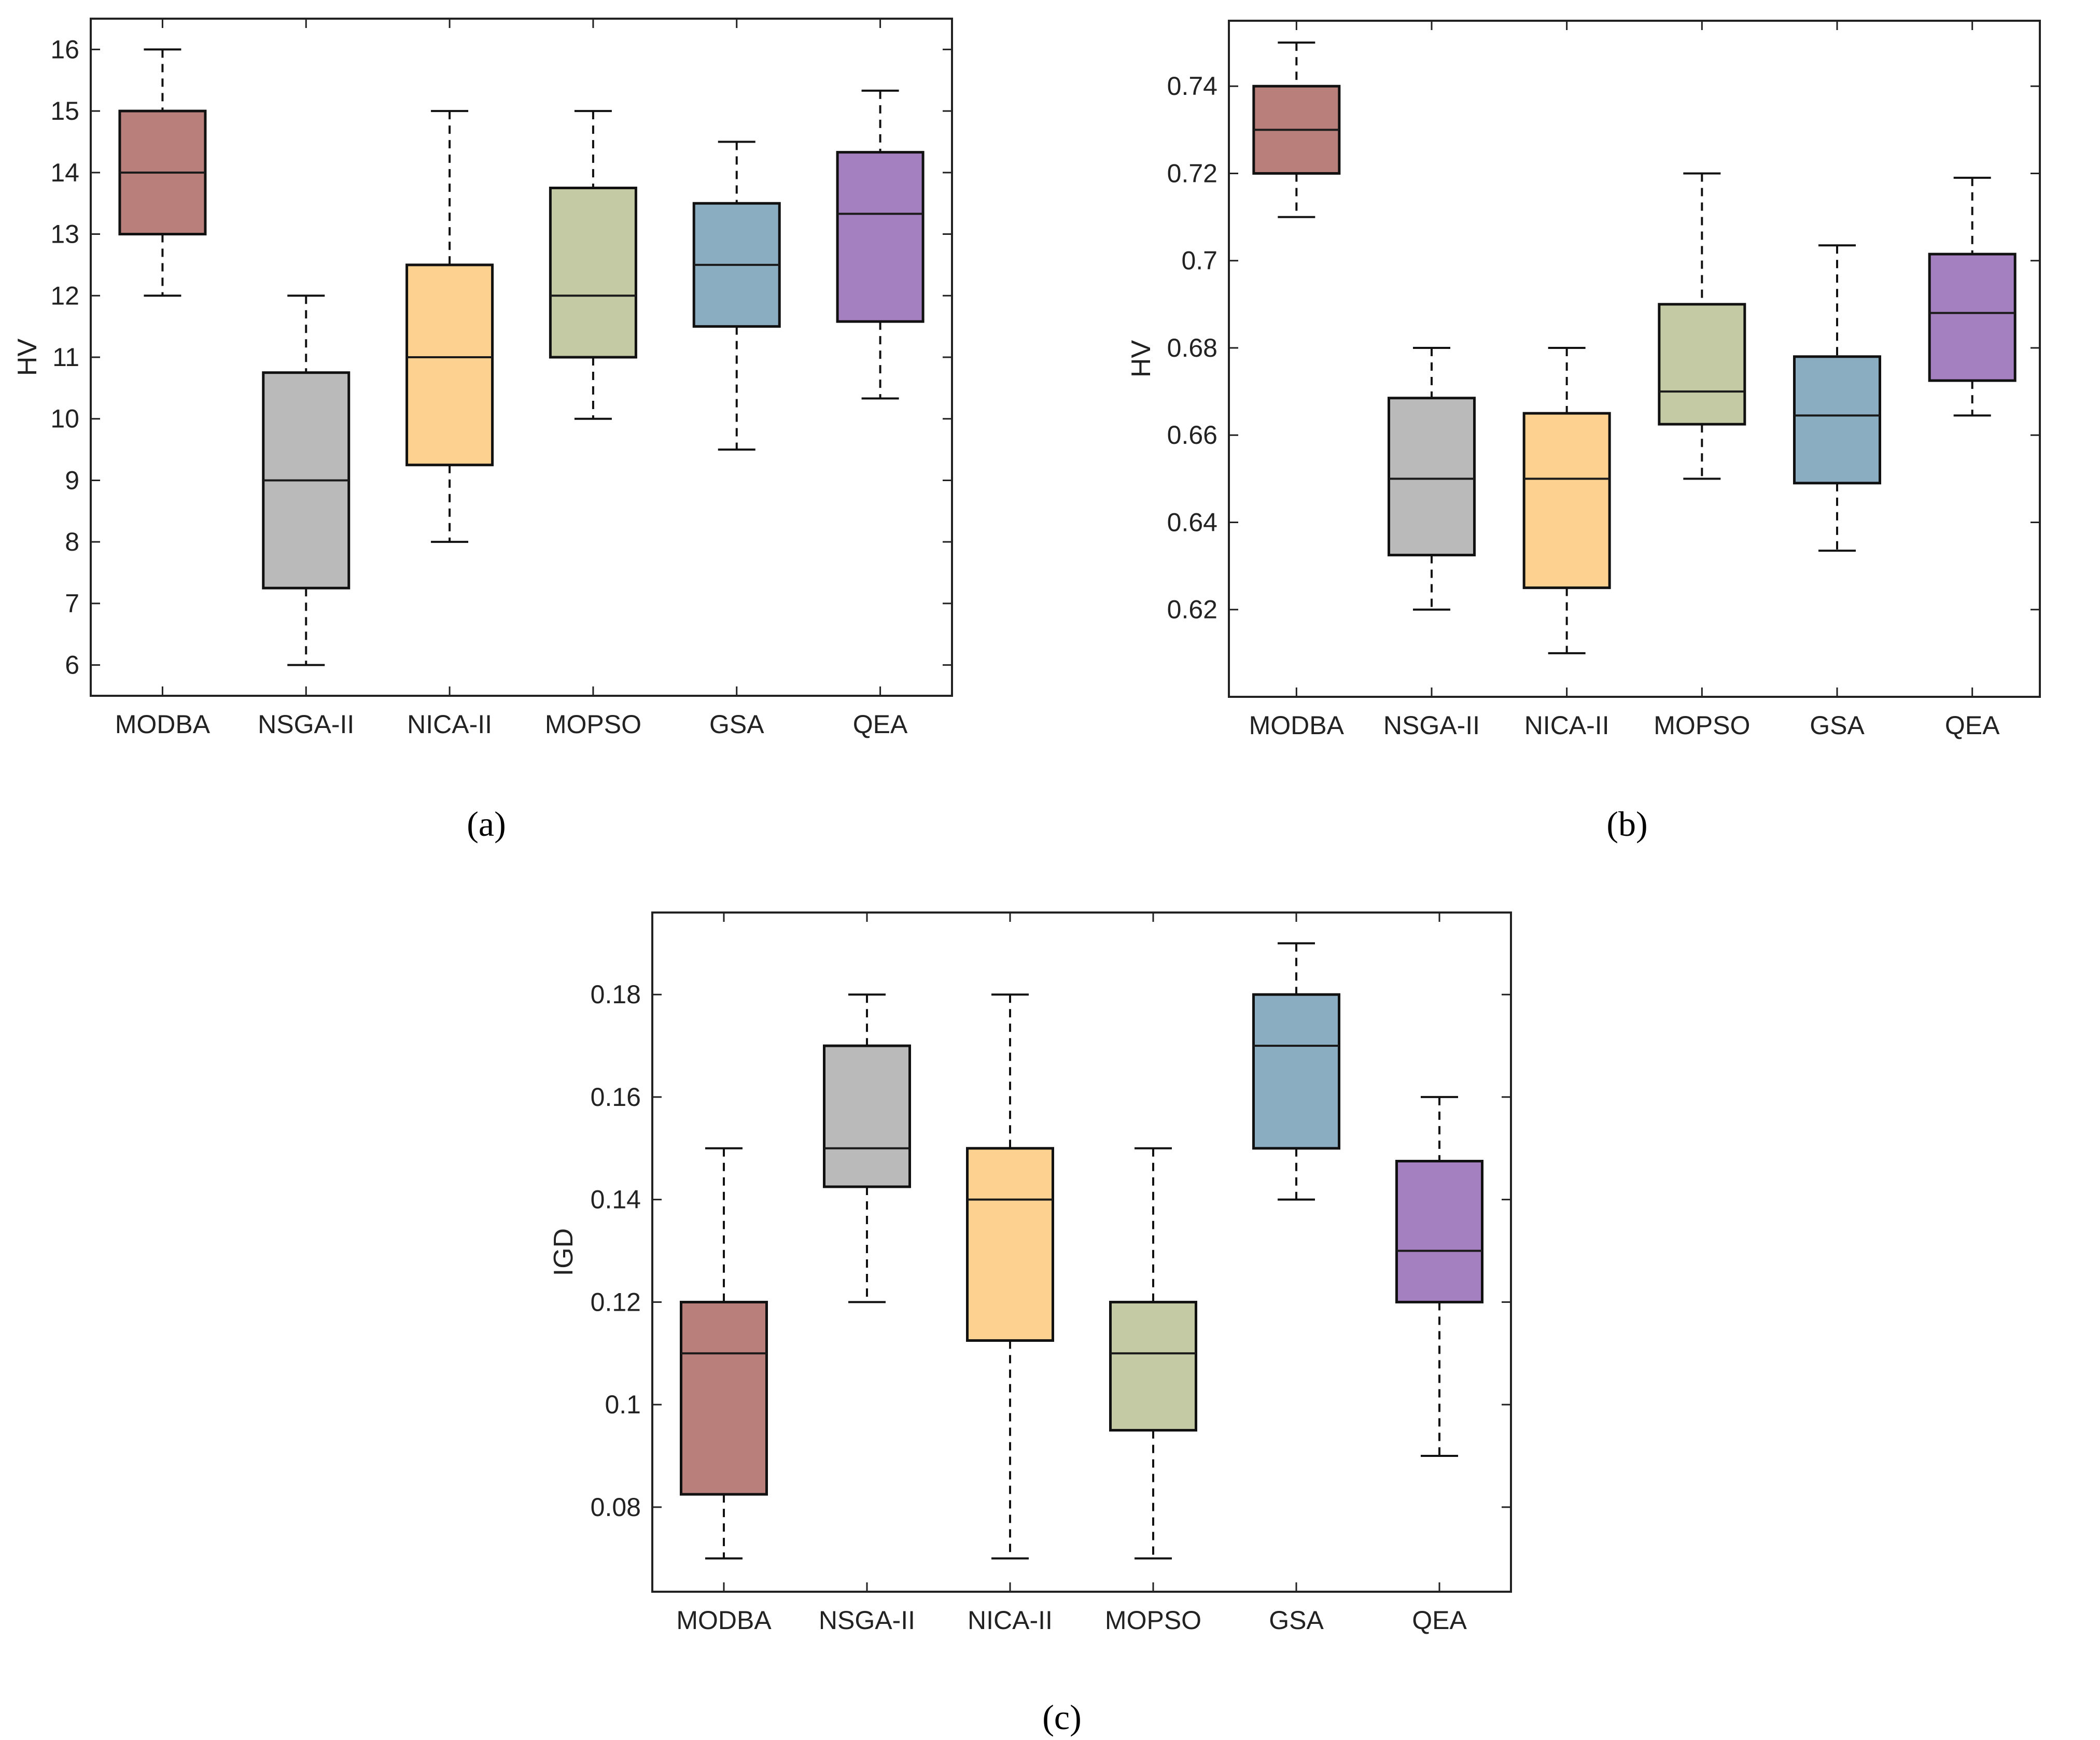 This screenshot has height=1740, width=2100. I want to click on box-body-modba, so click(724, 1398).